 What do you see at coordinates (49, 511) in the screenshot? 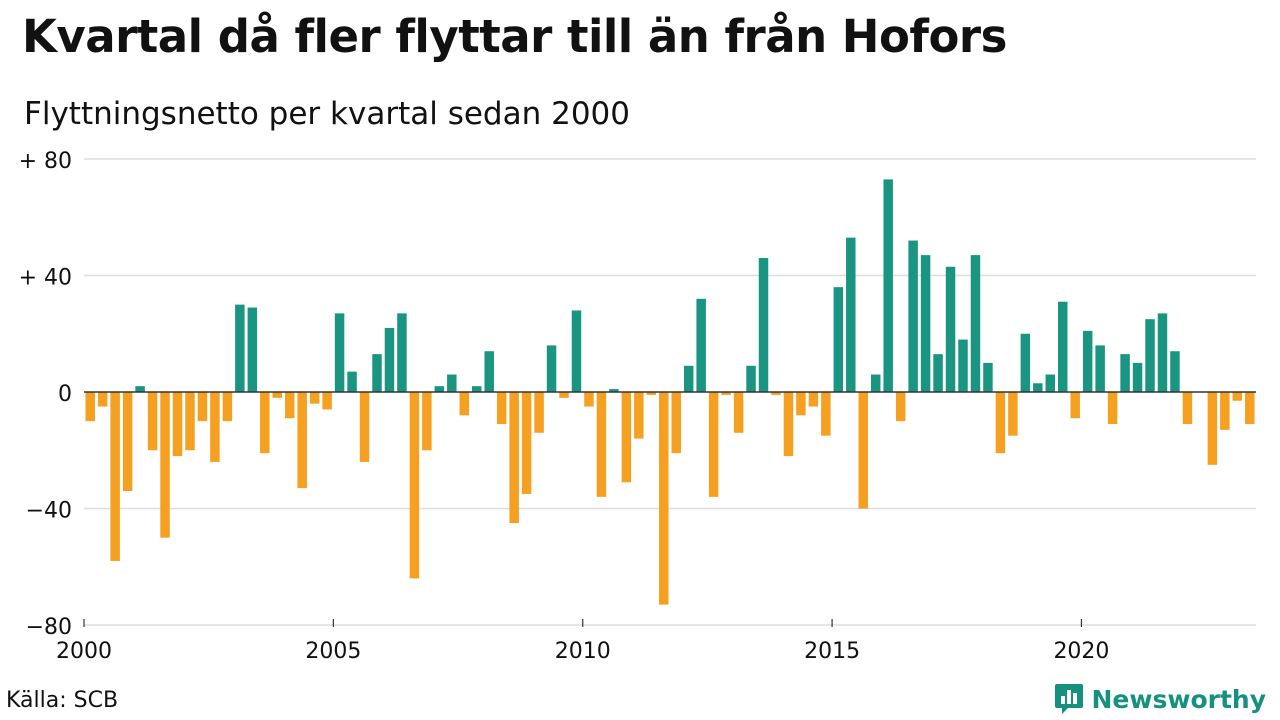
I see `y-tick-label: −40` at bounding box center [49, 511].